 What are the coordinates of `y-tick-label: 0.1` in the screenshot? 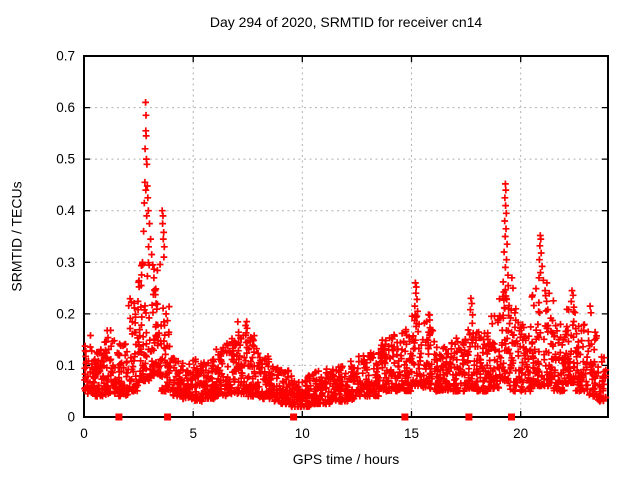 It's located at (65, 365).